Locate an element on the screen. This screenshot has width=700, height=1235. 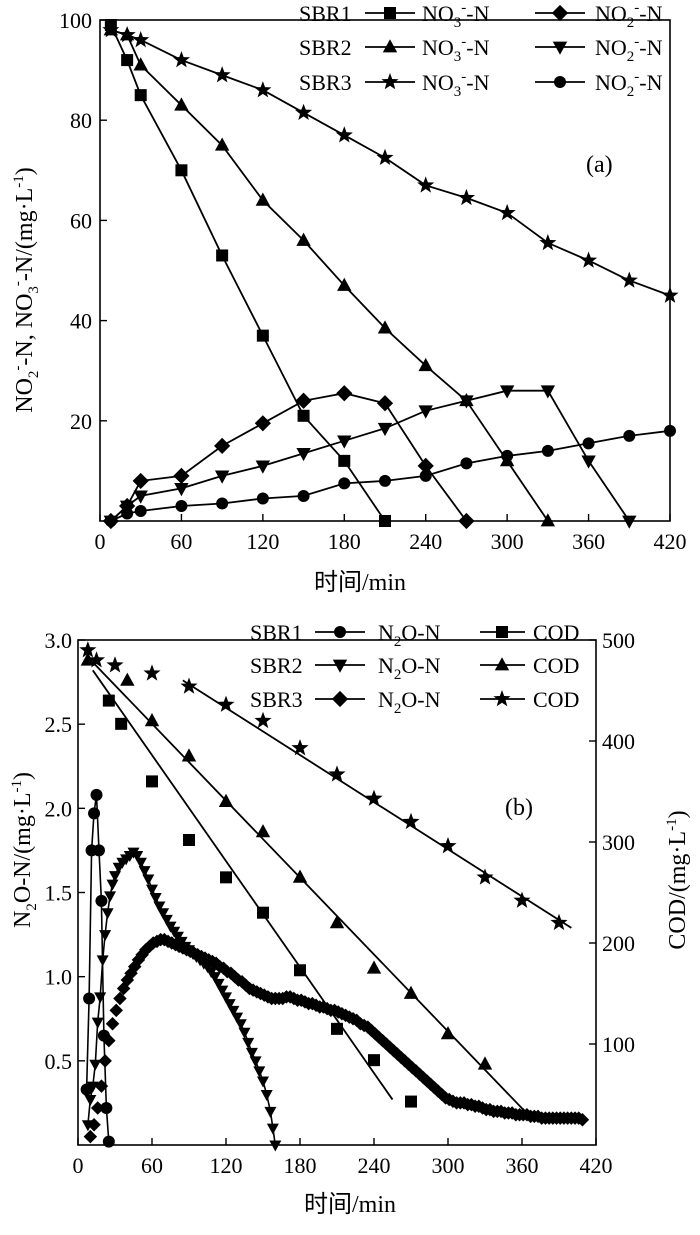
x-axis-label-a: 时间/min is located at coordinates (360, 582).